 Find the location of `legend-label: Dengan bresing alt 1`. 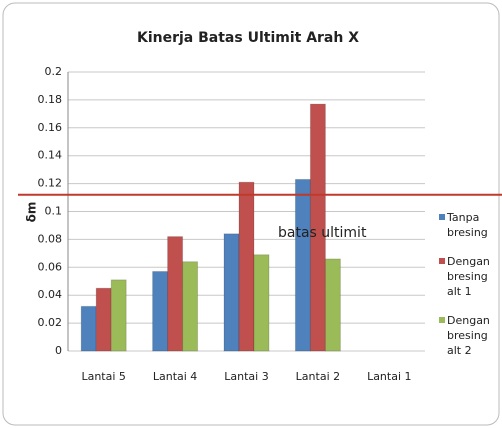

legend-label: Dengan bresing alt 1 is located at coordinates (468, 276).